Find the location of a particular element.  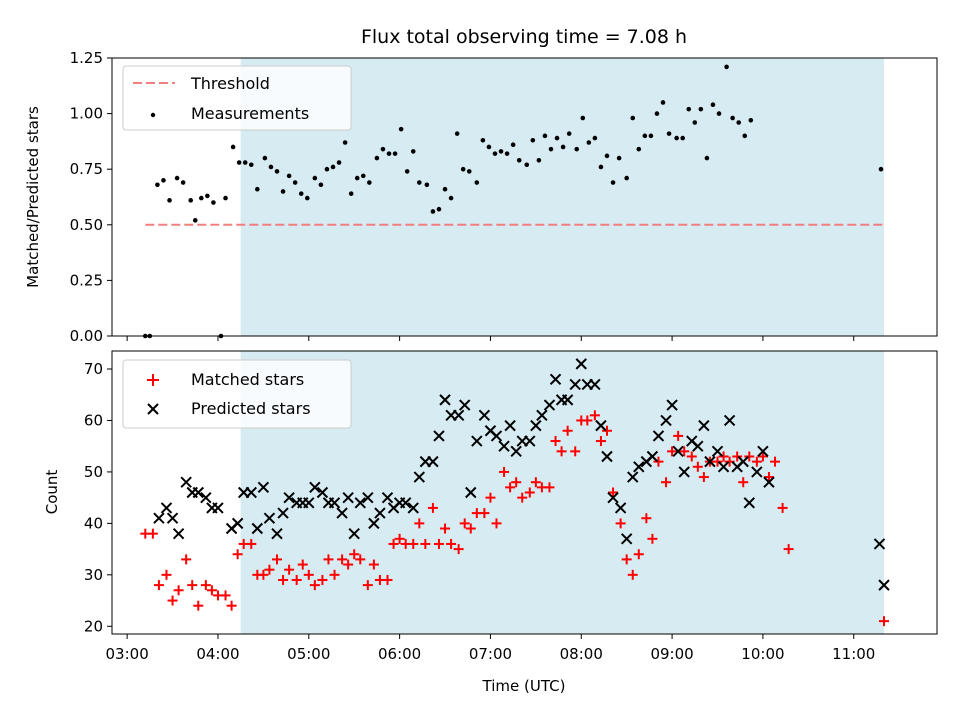

top-legend-box is located at coordinates (237, 98).